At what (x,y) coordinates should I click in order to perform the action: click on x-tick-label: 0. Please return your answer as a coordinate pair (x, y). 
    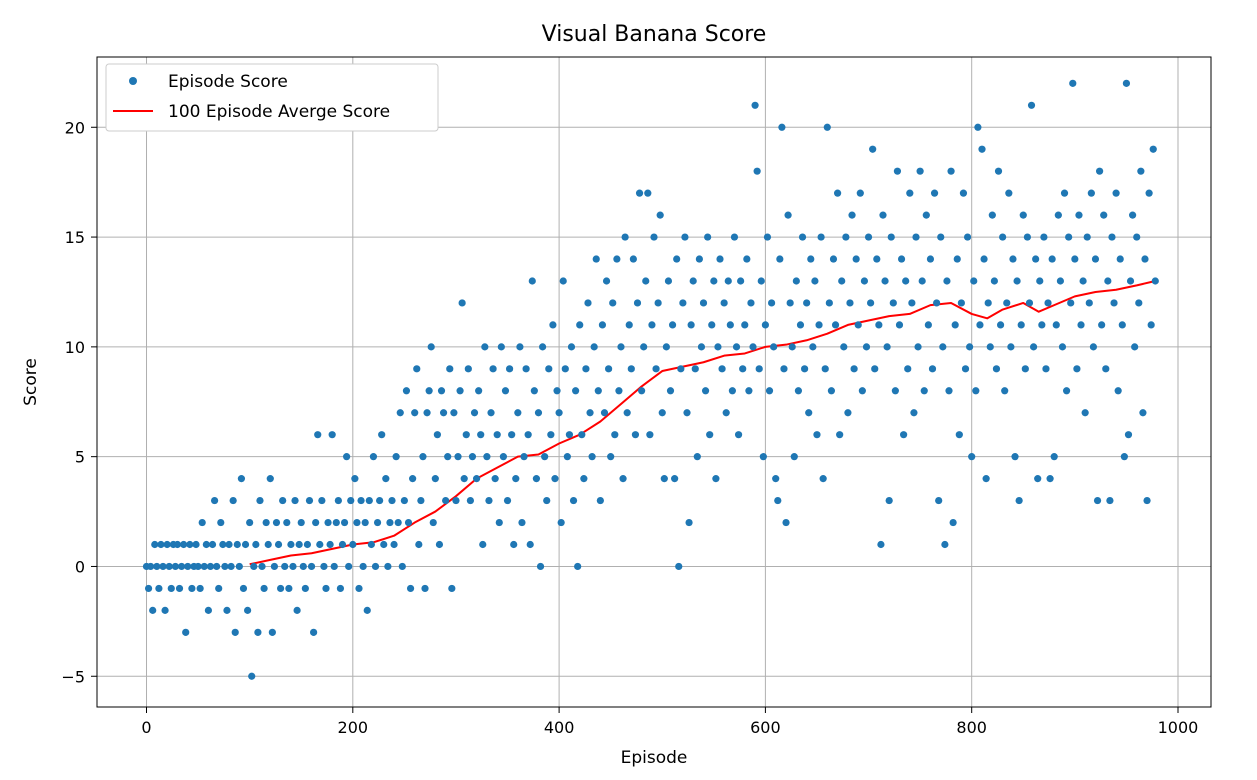
    Looking at the image, I should click on (146, 727).